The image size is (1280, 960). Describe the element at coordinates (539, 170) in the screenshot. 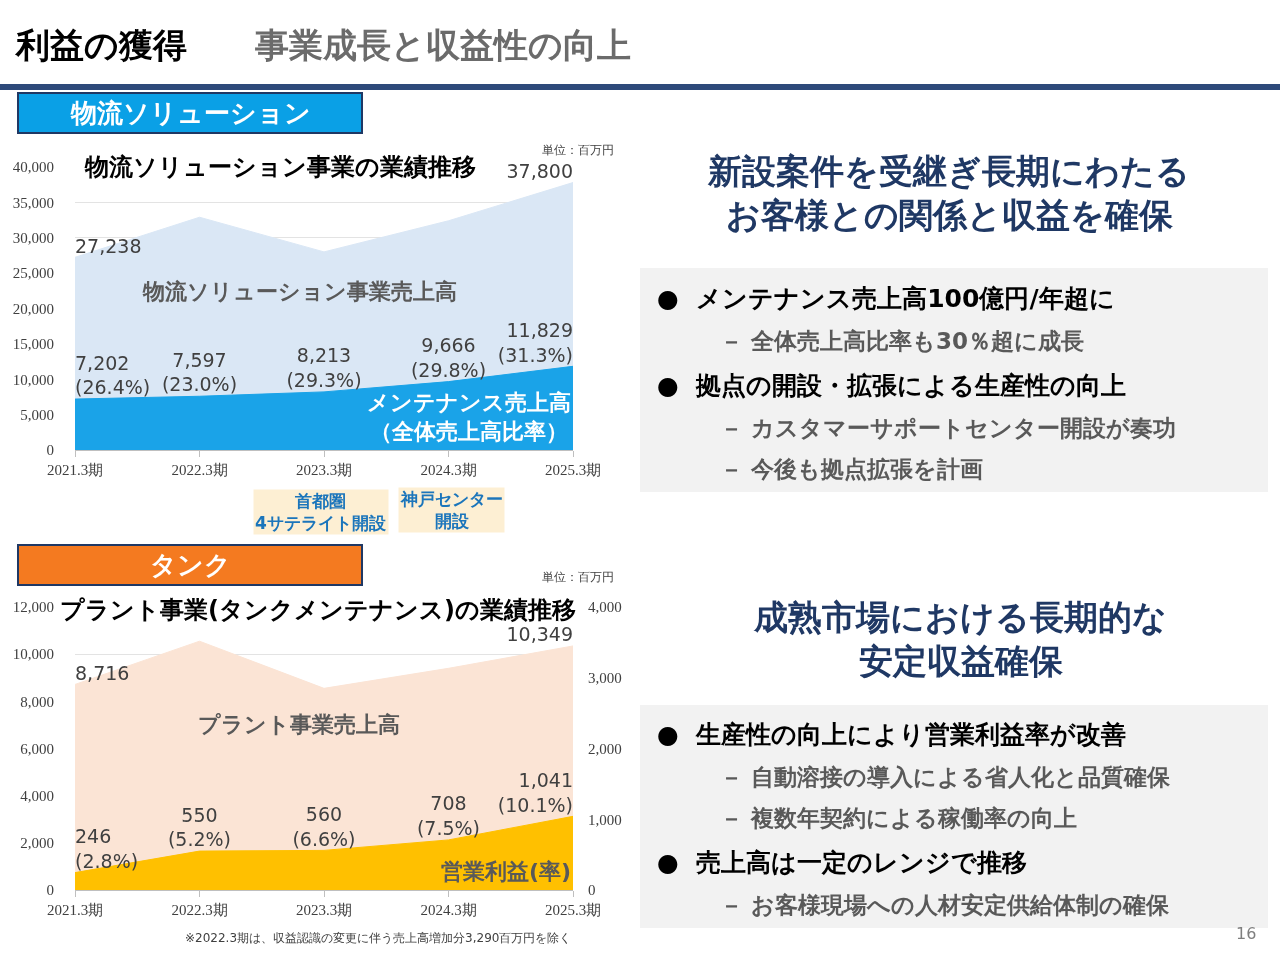

I see `data-label: 37,800` at that location.